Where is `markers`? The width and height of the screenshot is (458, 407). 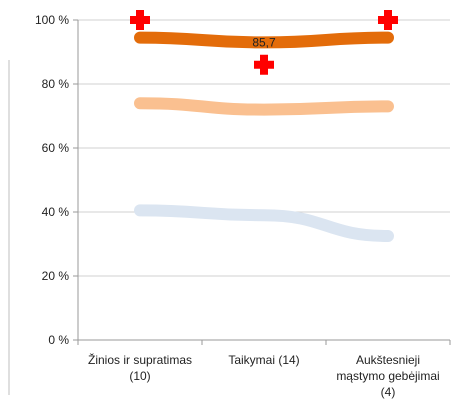
markers is located at coordinates (264, 42).